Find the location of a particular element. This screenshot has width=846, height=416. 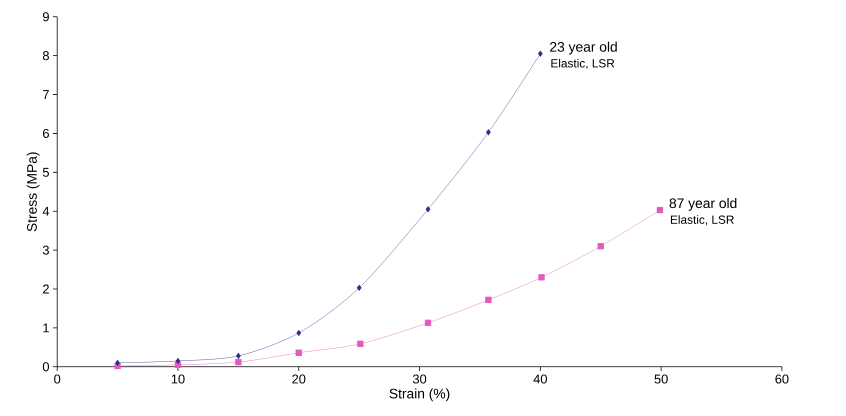

series-label: 23 year old is located at coordinates (583, 48).